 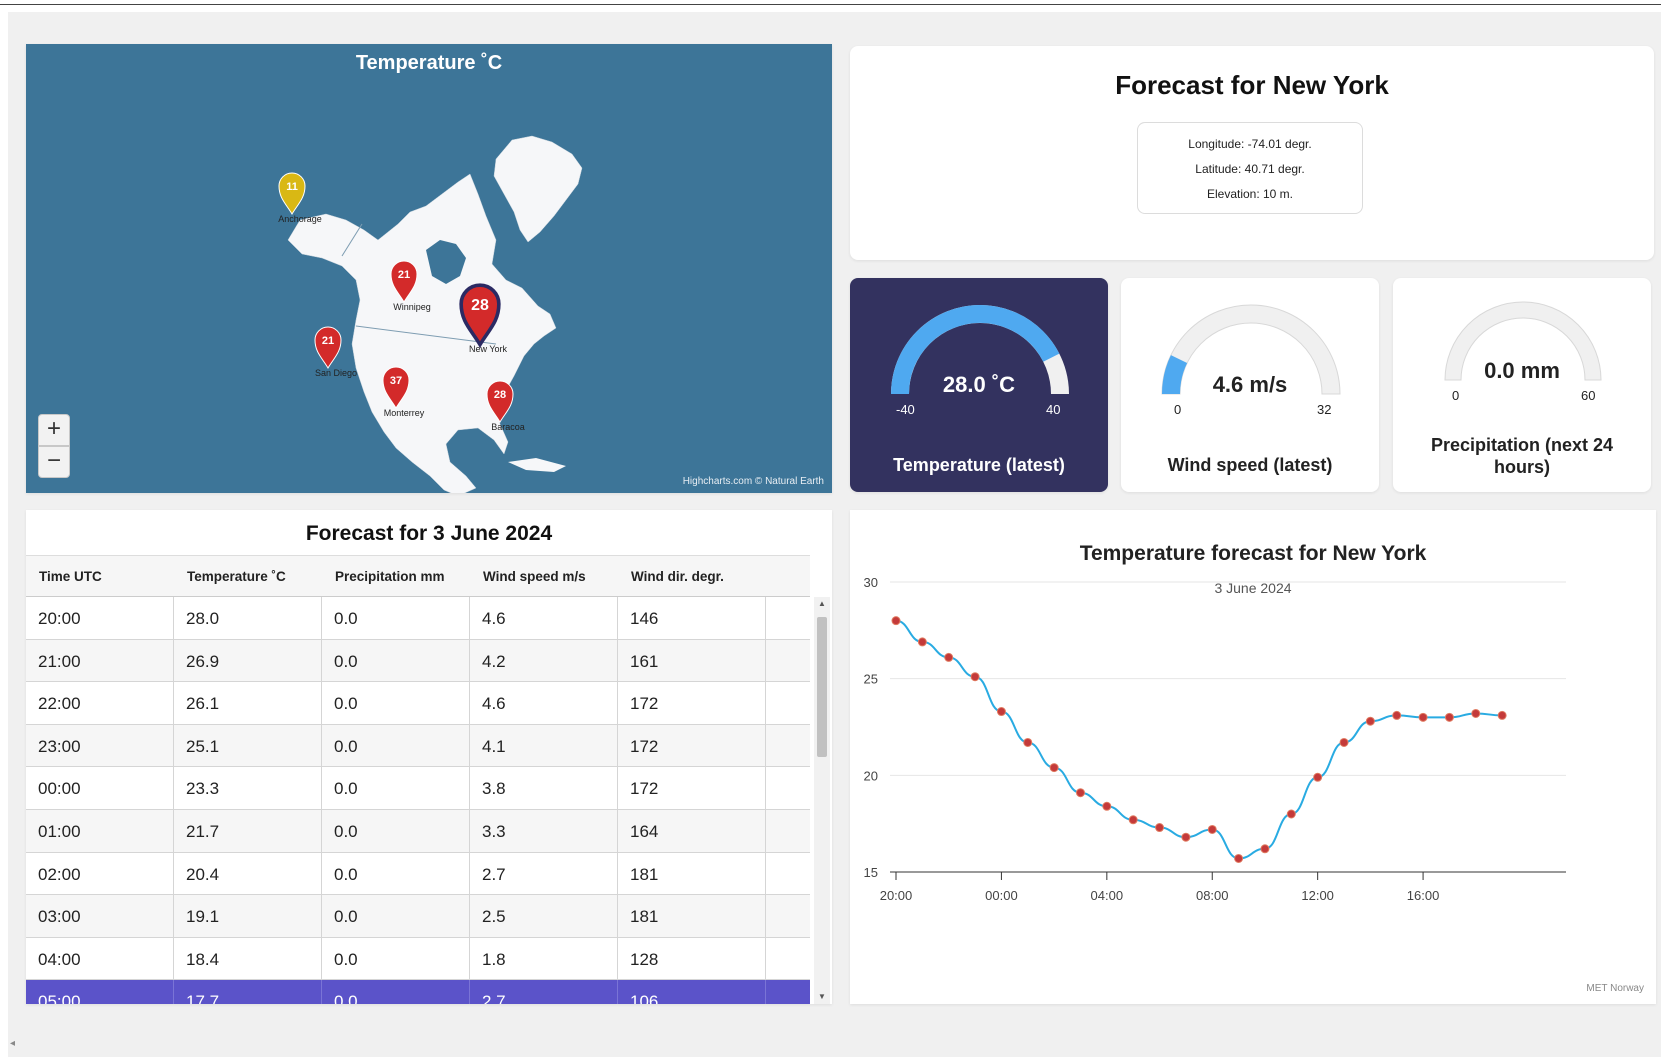 What do you see at coordinates (418, 992) in the screenshot?
I see `table-row: 05:00 17.7 0.0 2.7 106` at bounding box center [418, 992].